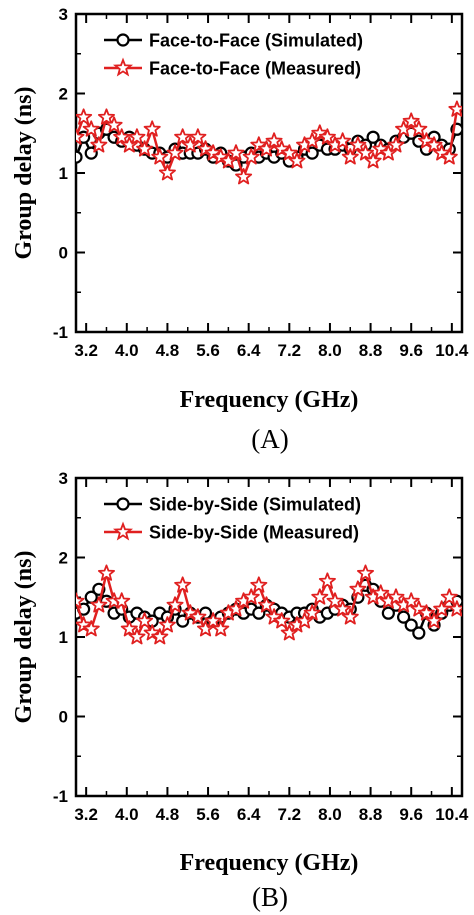 This screenshot has height=915, width=474. What do you see at coordinates (168, 814) in the screenshot?
I see `x-tick-label: 4.8` at bounding box center [168, 814].